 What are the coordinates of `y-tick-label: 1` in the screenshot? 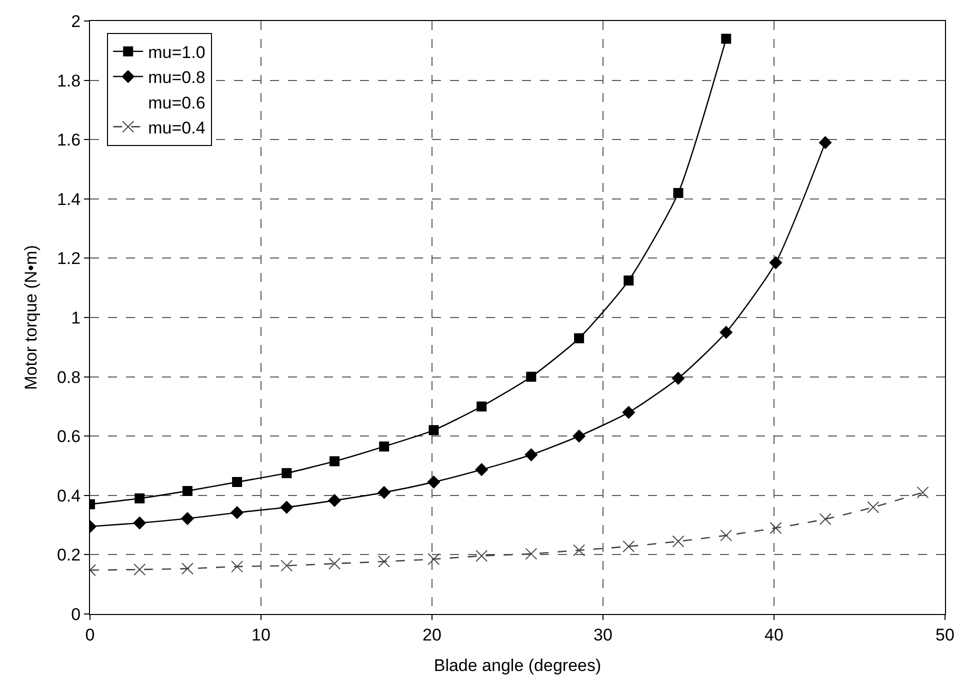 It's located at (76, 318).